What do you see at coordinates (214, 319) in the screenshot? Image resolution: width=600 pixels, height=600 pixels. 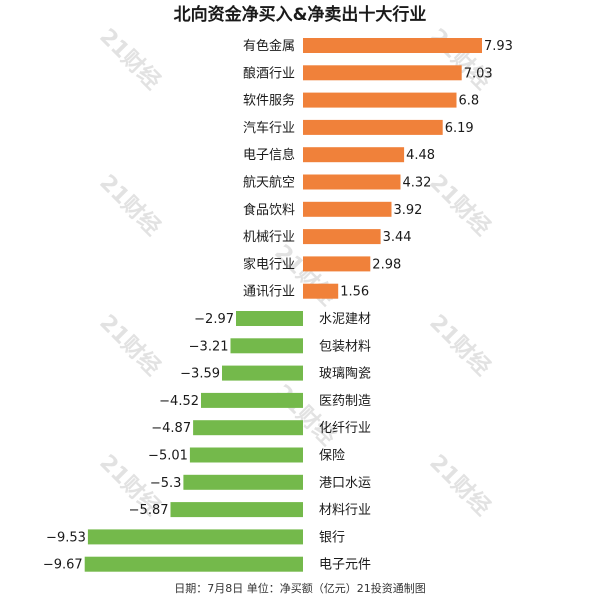 I see `value-label-11: −2.97` at bounding box center [214, 319].